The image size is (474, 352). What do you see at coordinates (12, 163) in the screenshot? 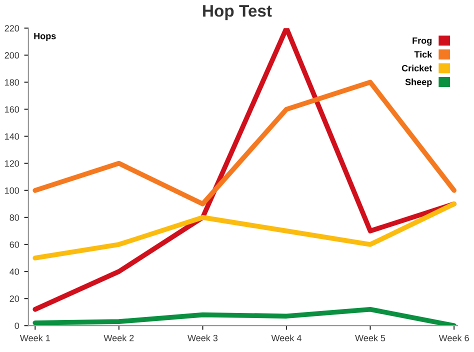
I see `y-tick-label: 120` at bounding box center [12, 163].